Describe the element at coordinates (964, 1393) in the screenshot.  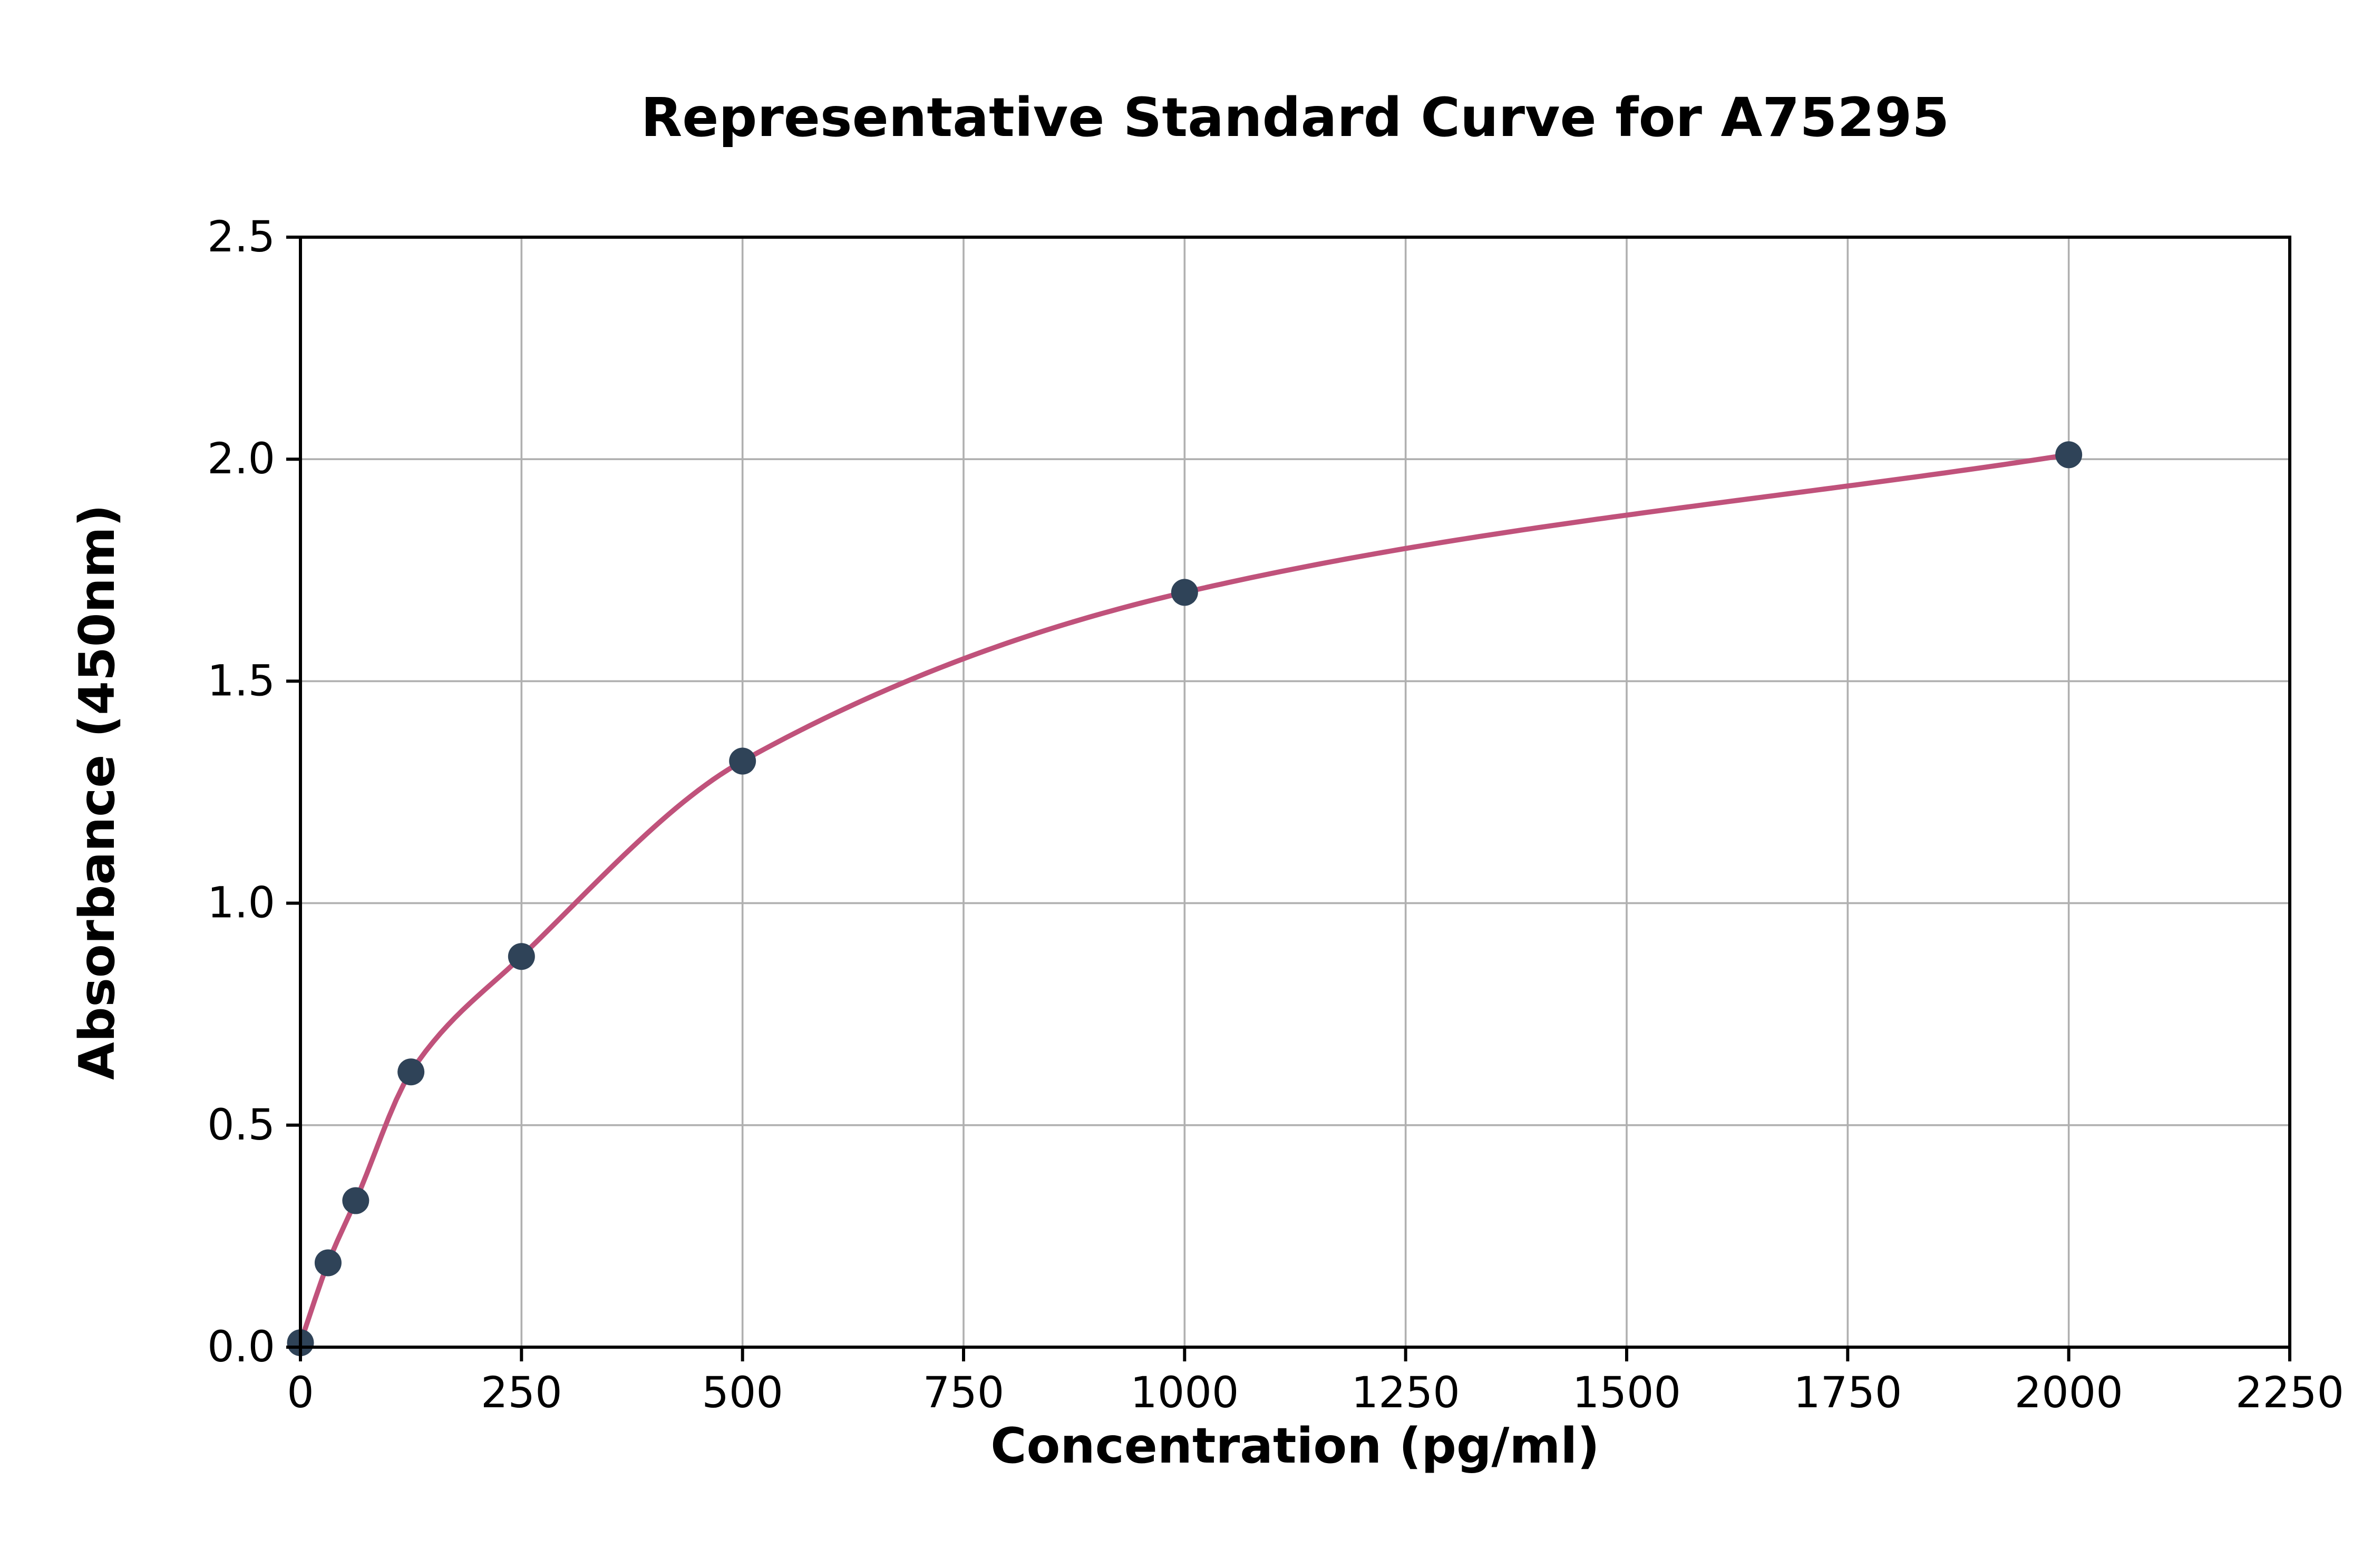
I see `x-tick-label: 750` at that location.